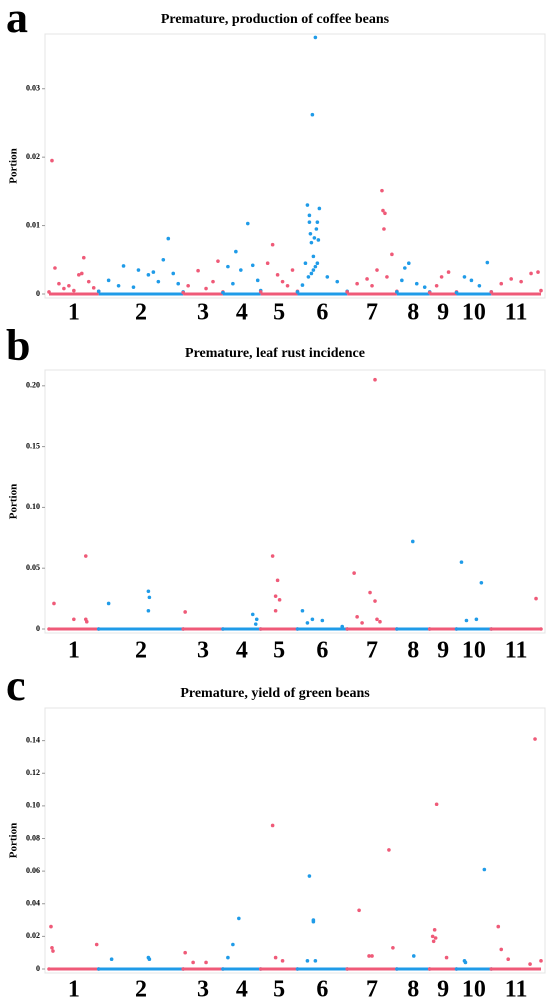  What do you see at coordinates (38, 628) in the screenshot?
I see `y-tick-label: 0` at bounding box center [38, 628].